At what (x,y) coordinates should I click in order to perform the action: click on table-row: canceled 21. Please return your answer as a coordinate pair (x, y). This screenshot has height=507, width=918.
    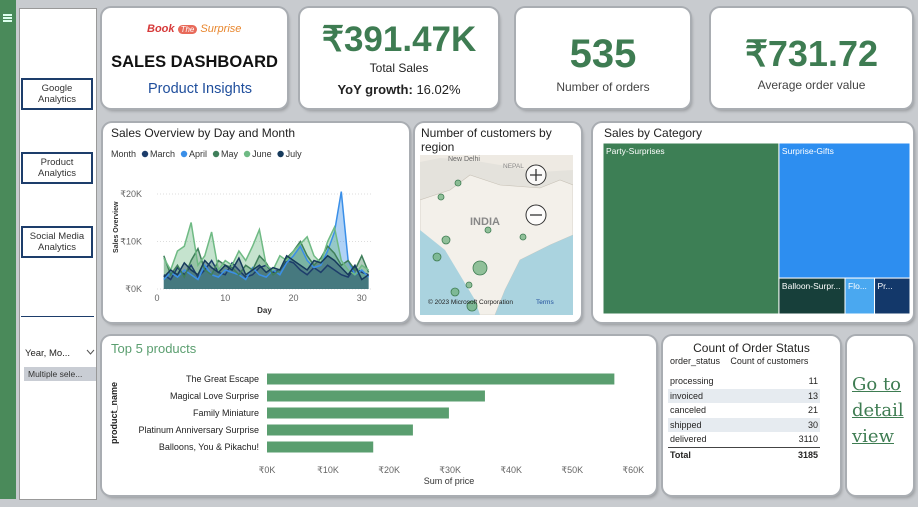
    Looking at the image, I should click on (744, 410).